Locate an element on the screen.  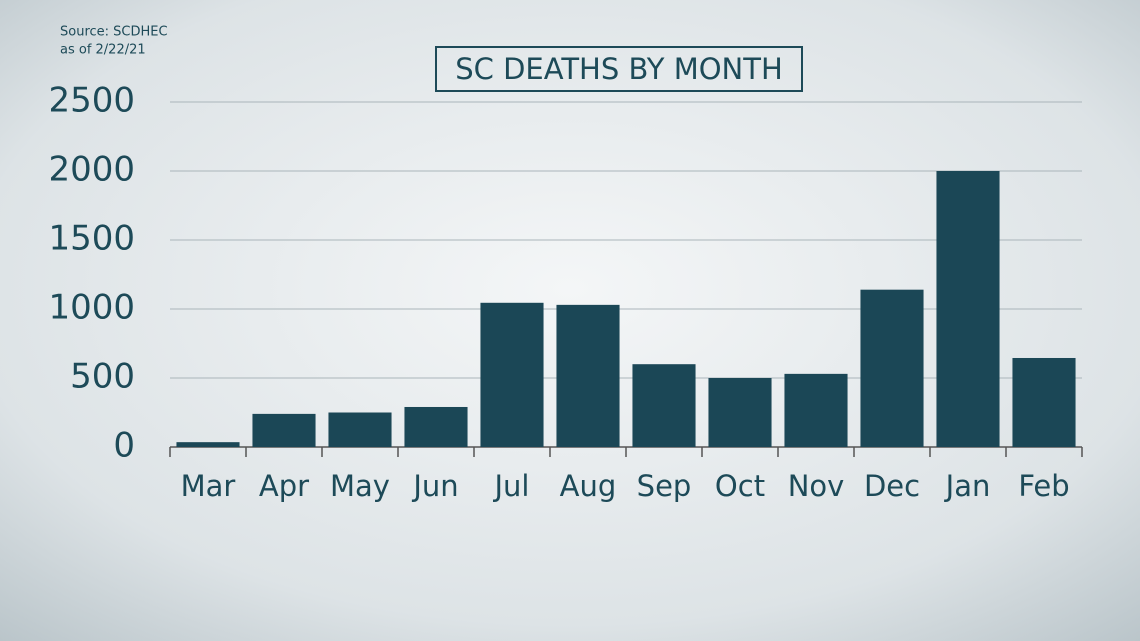
x-tick-label: Jul is located at coordinates (511, 486).